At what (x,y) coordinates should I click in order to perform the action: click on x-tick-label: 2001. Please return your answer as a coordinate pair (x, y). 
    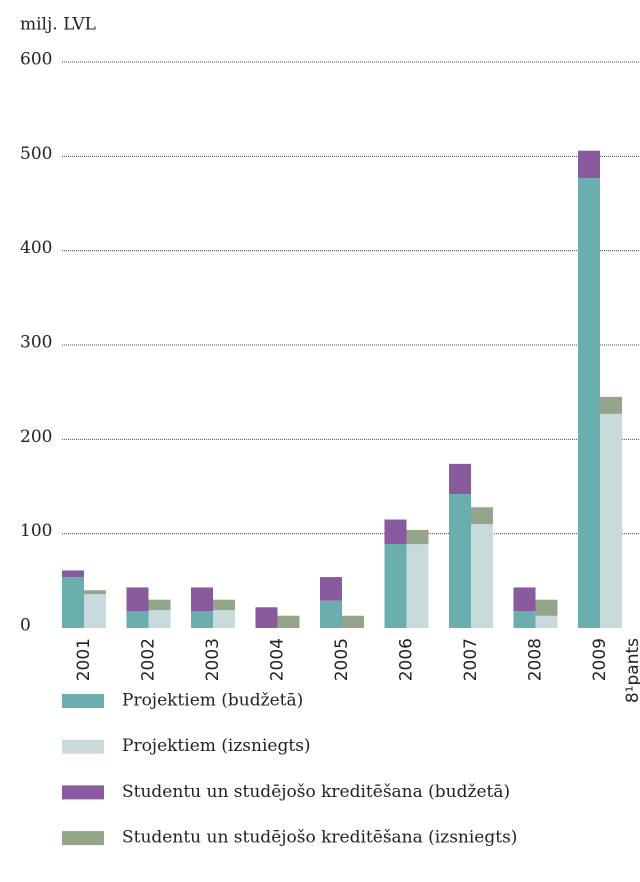
    Looking at the image, I should click on (84, 659).